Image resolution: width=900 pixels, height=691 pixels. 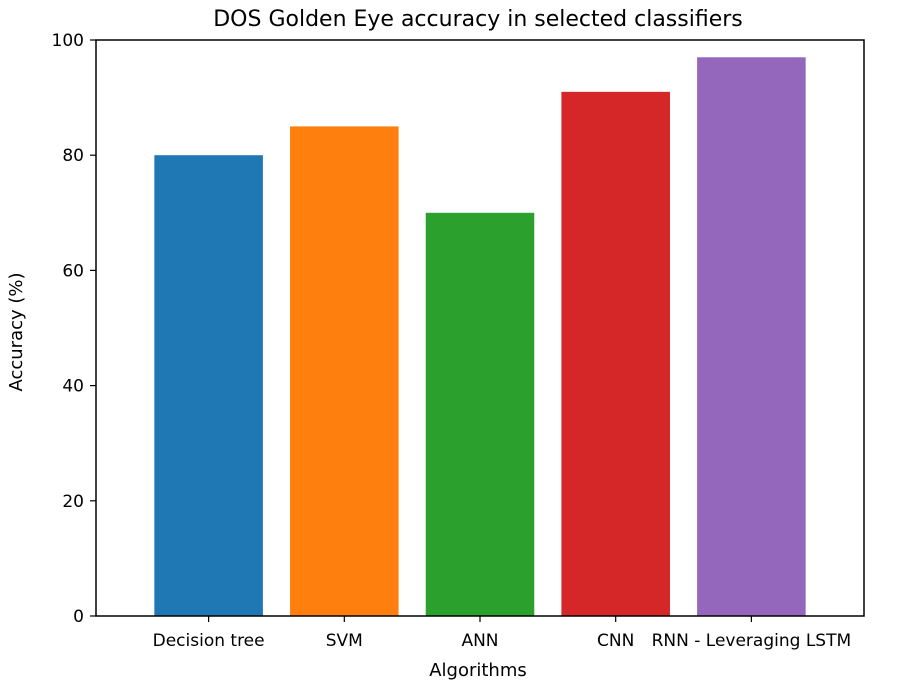 I want to click on x-tick-label: SVM, so click(x=344, y=641).